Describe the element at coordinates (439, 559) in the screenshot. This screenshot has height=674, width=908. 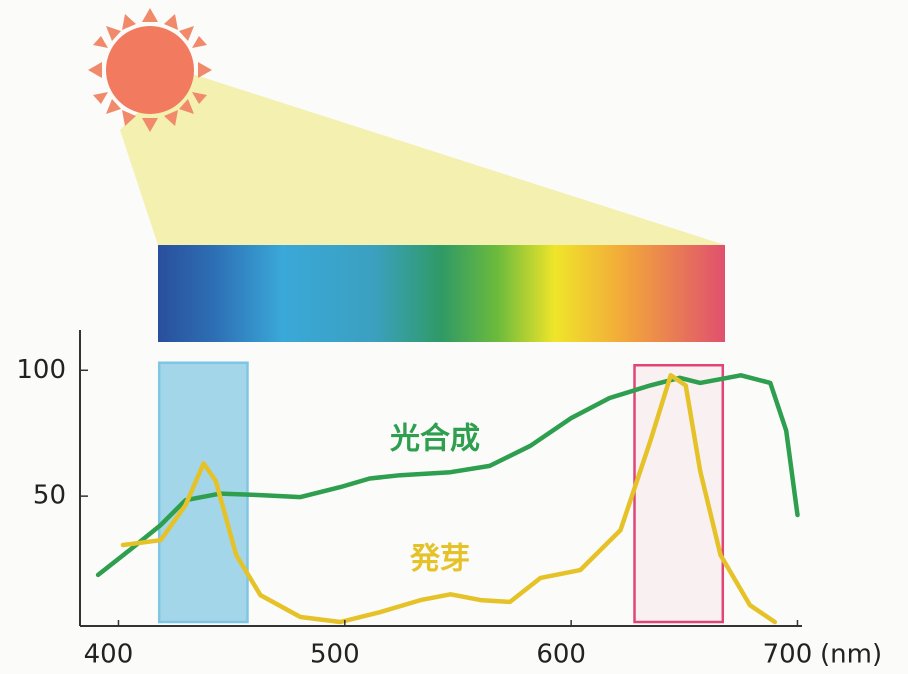
I see `series-label: 発芽` at that location.